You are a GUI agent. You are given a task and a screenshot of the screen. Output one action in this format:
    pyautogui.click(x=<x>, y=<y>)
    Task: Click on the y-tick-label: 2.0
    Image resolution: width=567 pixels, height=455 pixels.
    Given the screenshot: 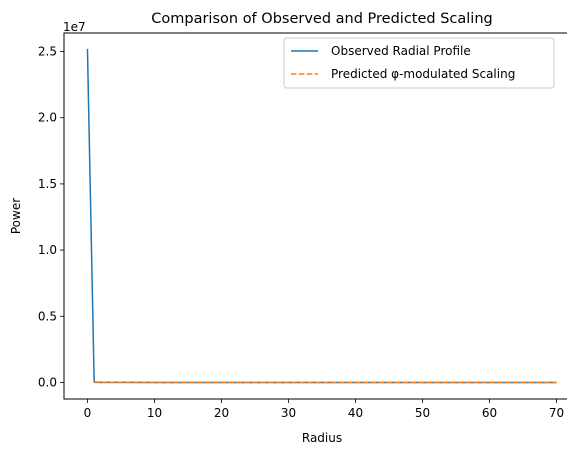 What is the action you would take?
    pyautogui.click(x=47, y=118)
    